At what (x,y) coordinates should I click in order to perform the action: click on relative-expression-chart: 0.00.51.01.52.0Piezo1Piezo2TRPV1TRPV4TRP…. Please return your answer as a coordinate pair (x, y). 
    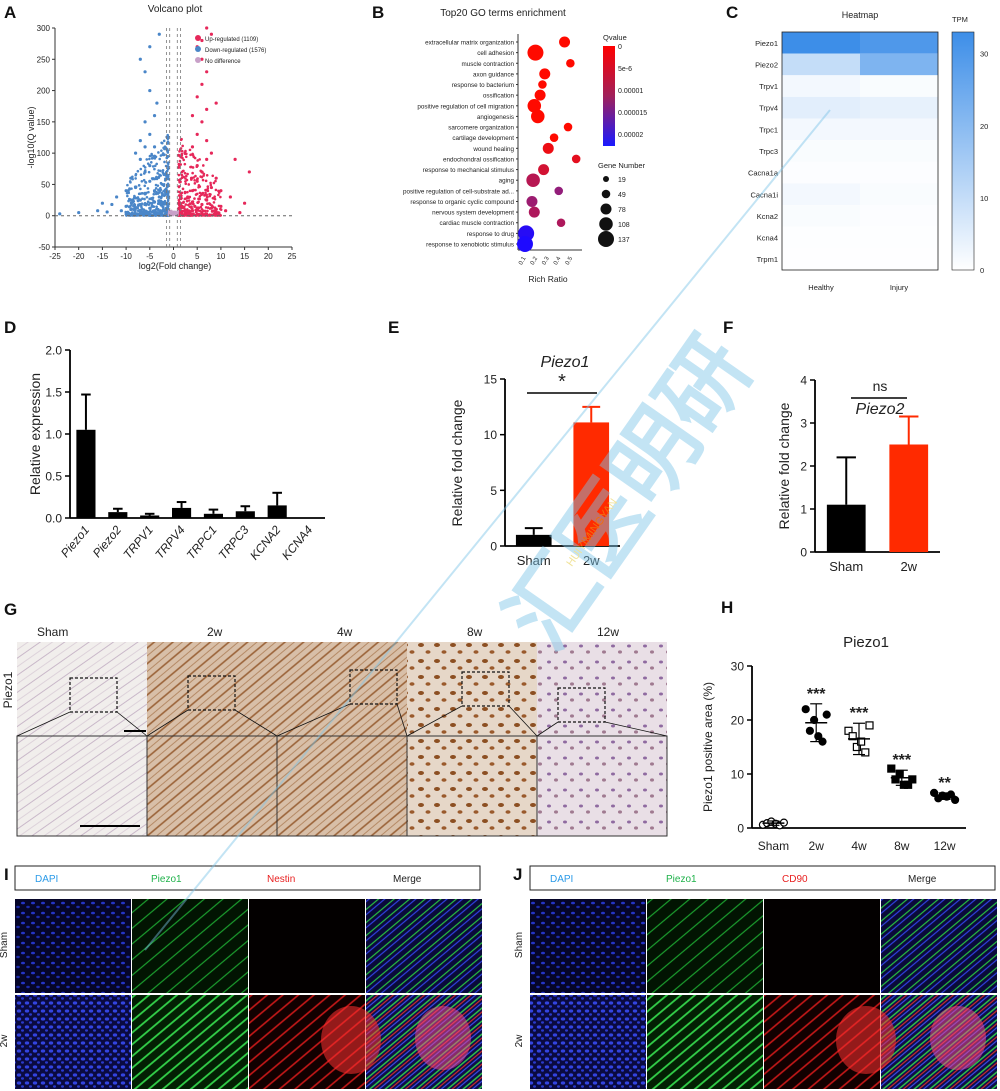
    Looking at the image, I should click on (176, 453).